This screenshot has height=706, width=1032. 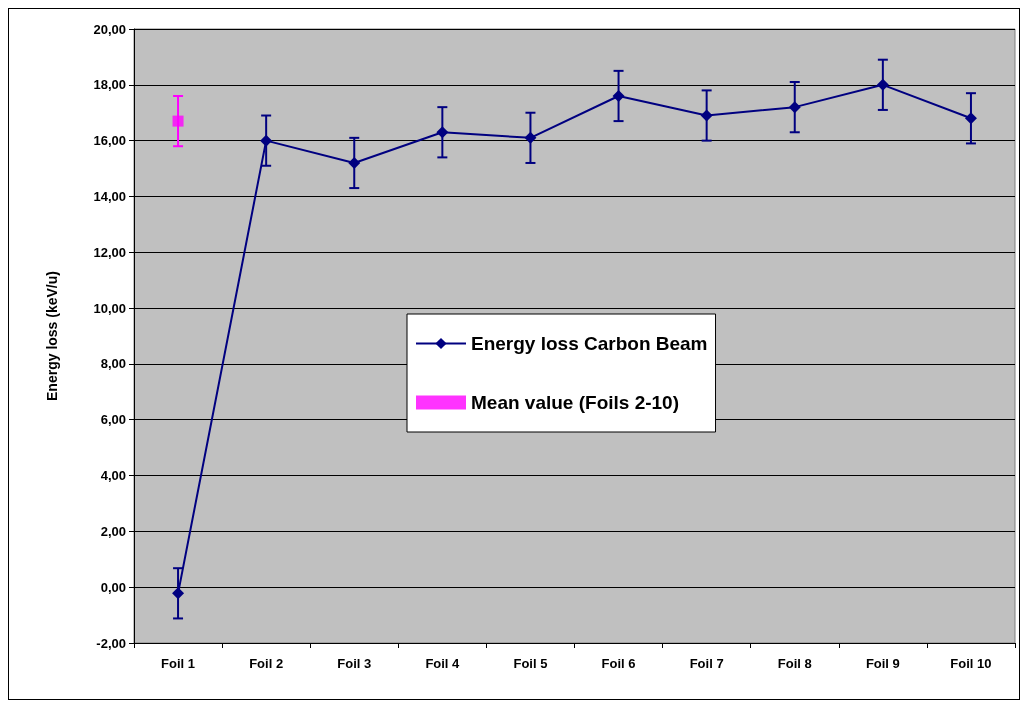 What do you see at coordinates (178, 663) in the screenshot?
I see `x-tick-label: Foil 1` at bounding box center [178, 663].